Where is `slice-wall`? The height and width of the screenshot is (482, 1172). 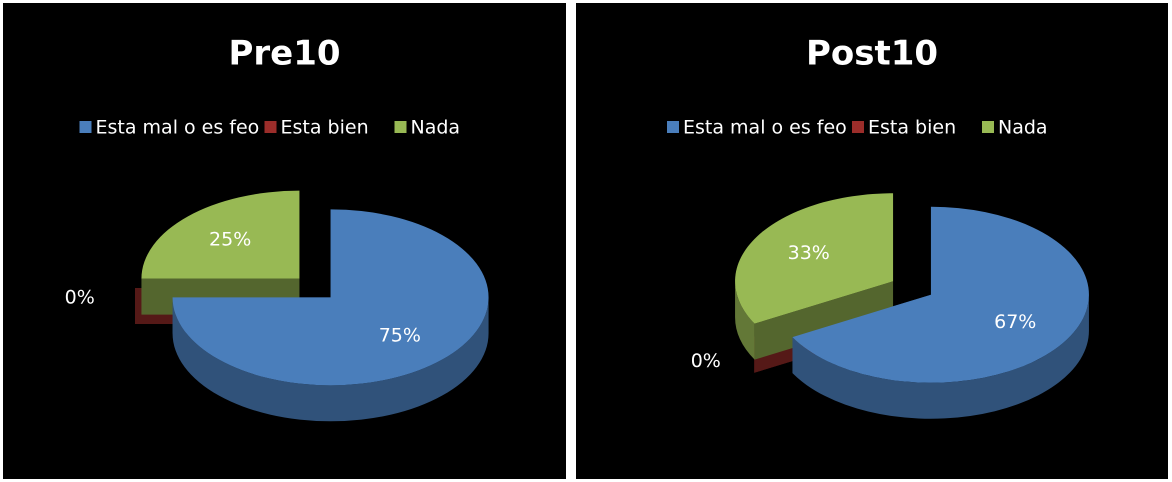 slice-wall is located at coordinates (824, 320).